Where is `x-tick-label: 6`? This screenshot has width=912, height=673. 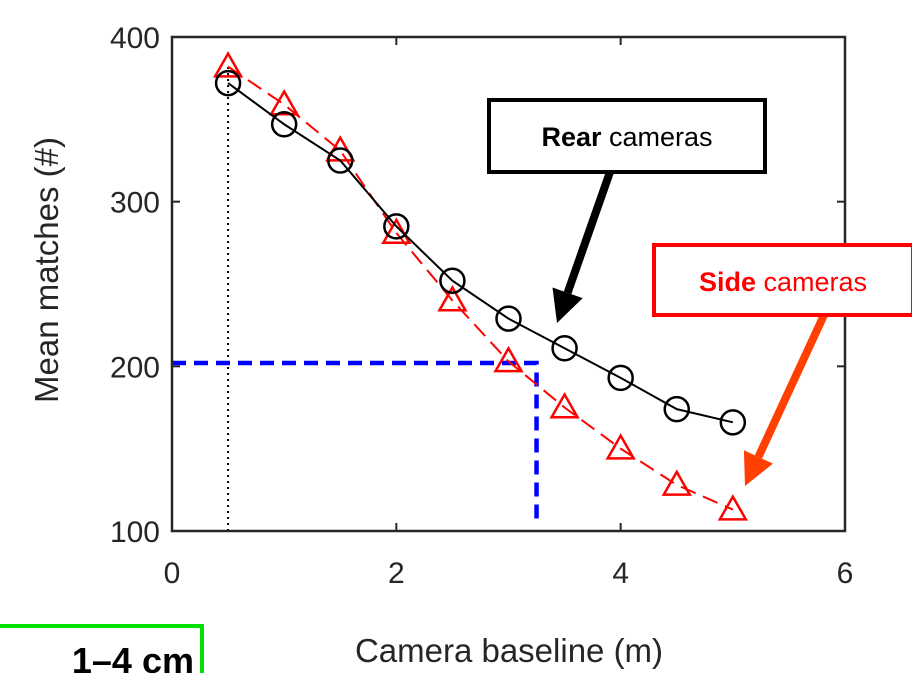
x-tick-label: 6 is located at coordinates (845, 573).